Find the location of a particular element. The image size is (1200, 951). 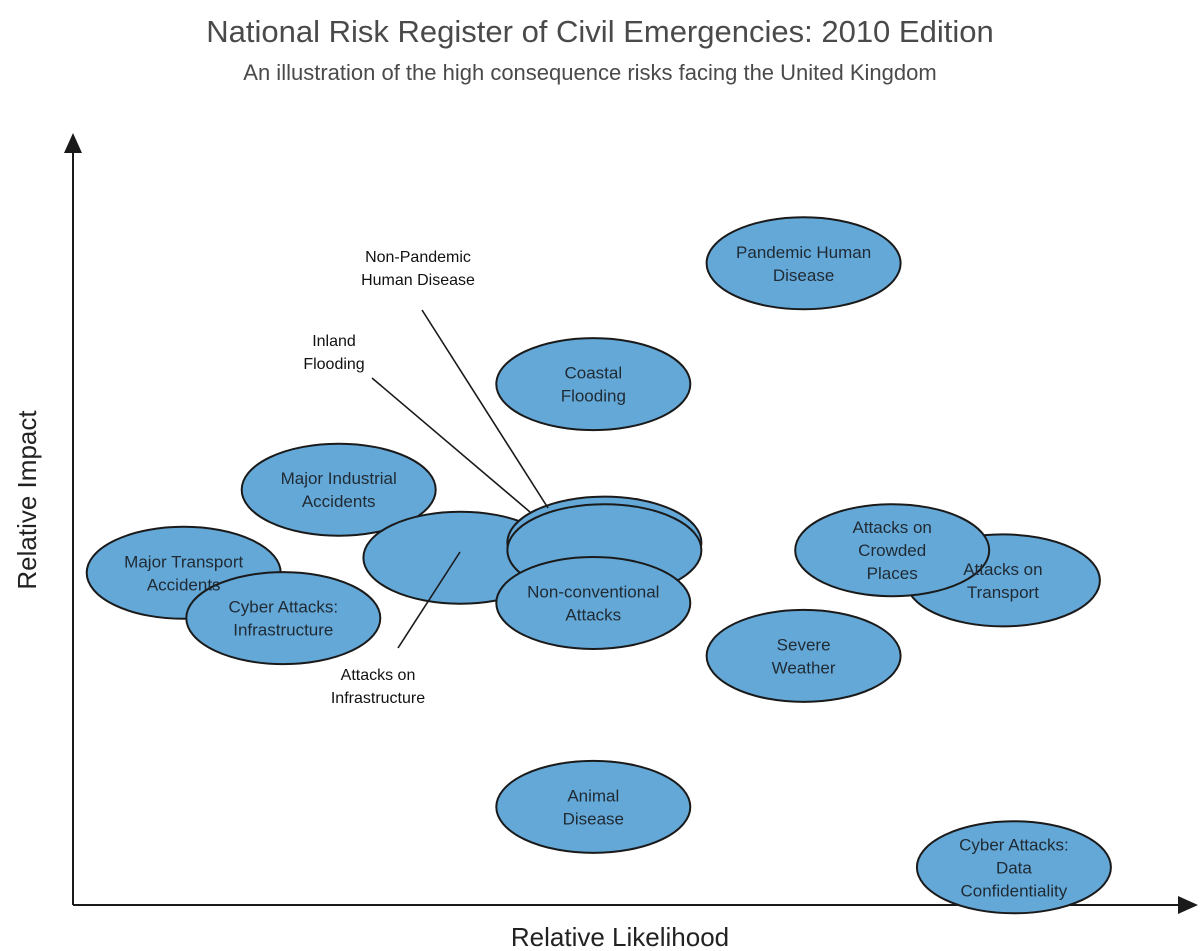

y-axis-label: Relative Impact is located at coordinates (27, 500).